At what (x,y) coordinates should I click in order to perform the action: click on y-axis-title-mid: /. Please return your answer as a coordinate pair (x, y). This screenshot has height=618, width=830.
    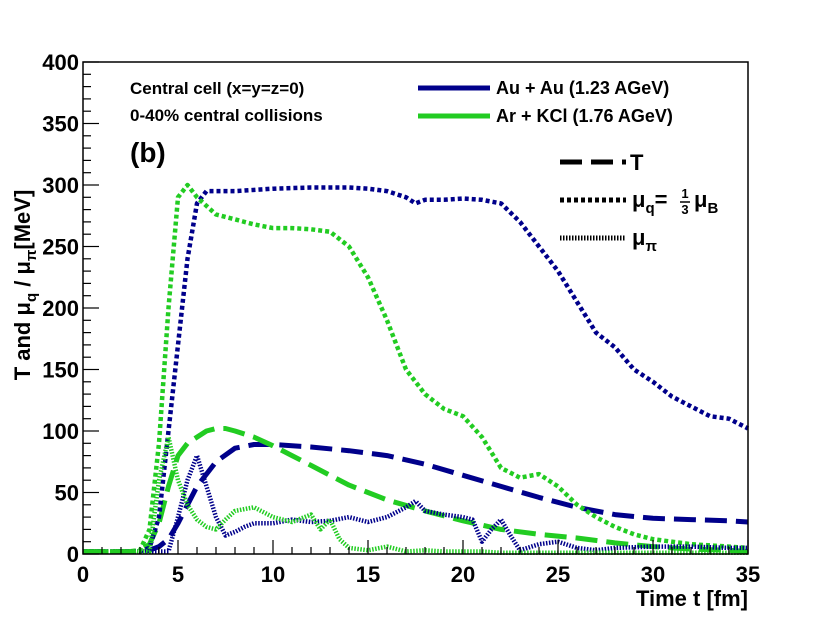
    Looking at the image, I should click on (22, 284).